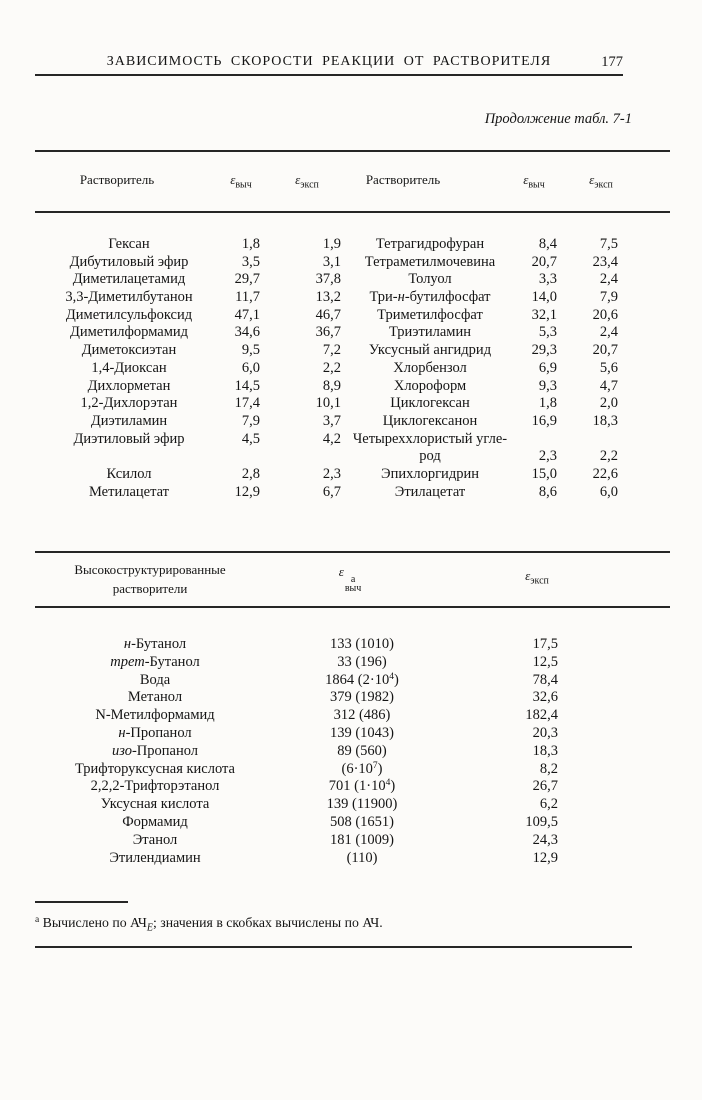  What do you see at coordinates (544, 261) in the screenshot?
I see `eps-calc-cell: 20,7` at bounding box center [544, 261].